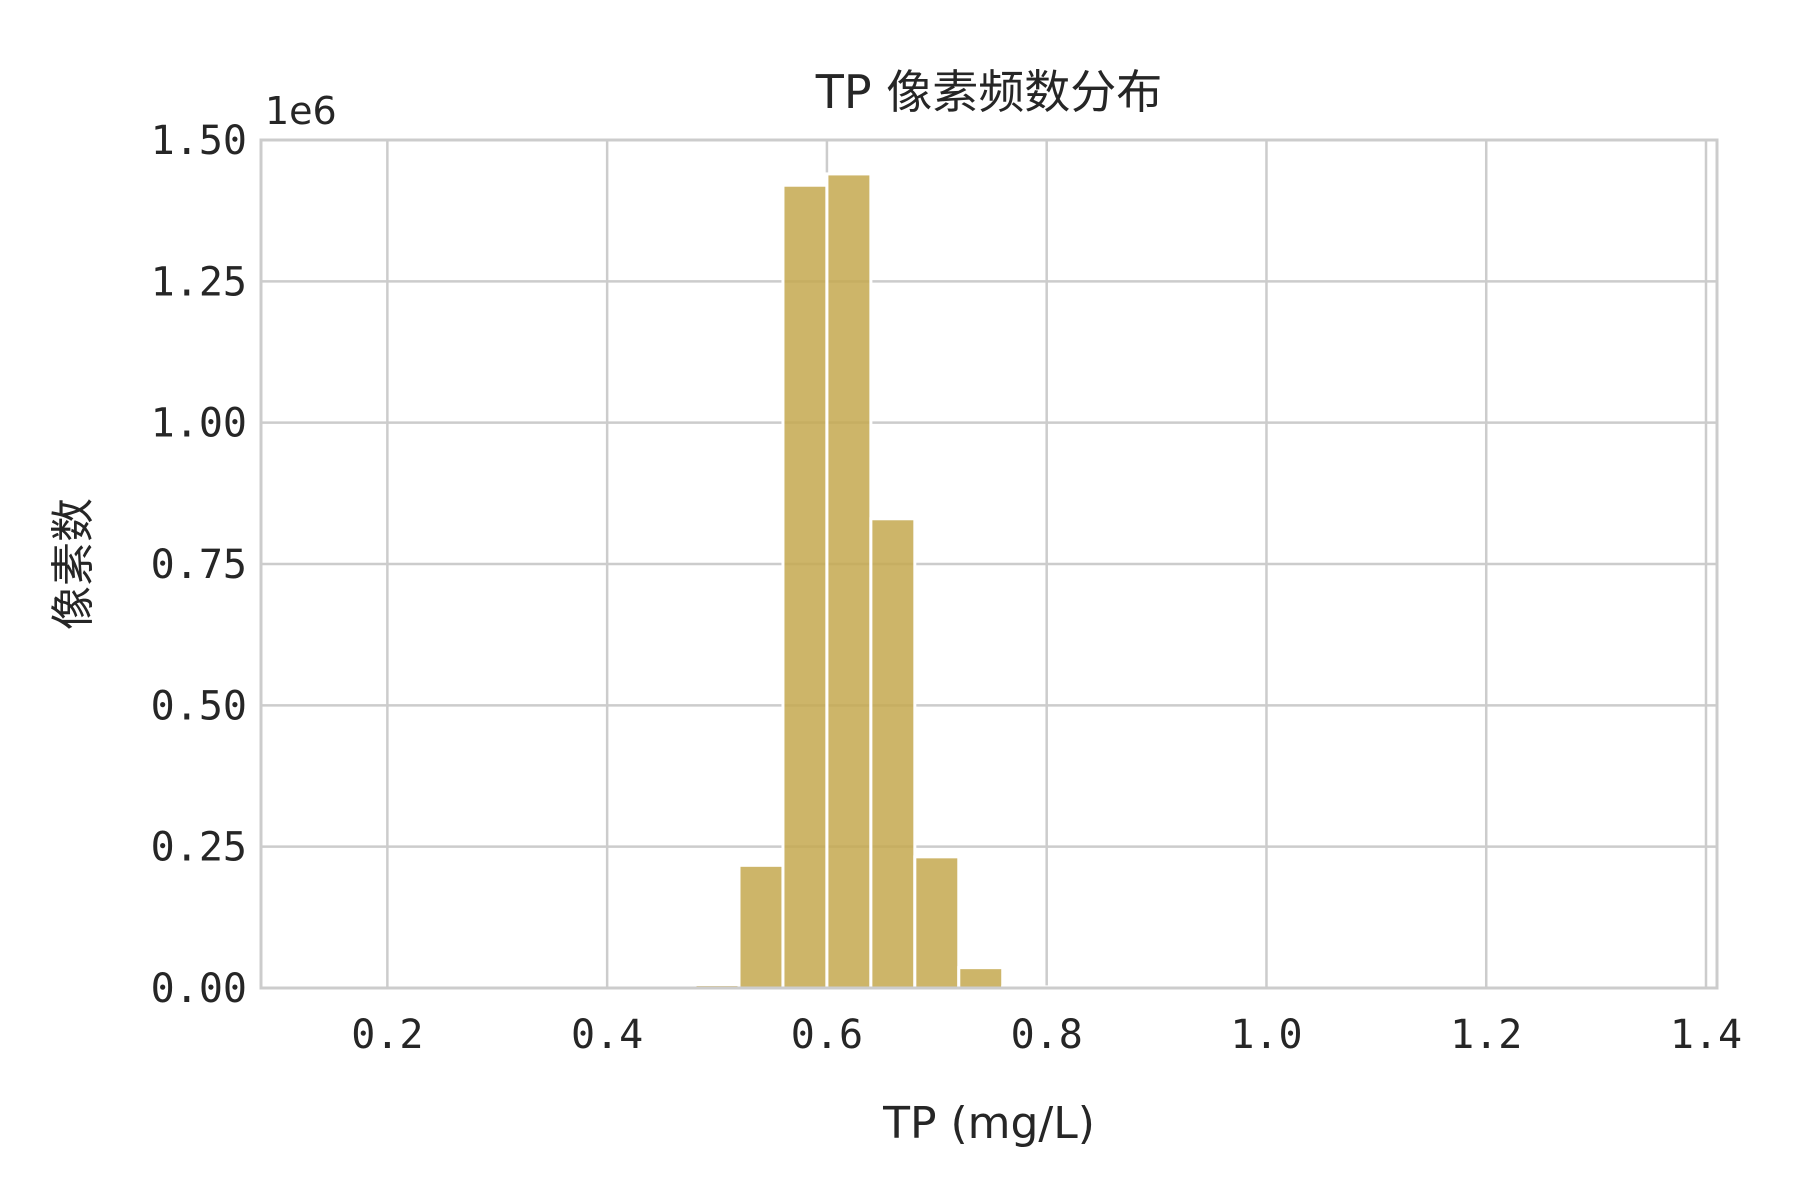 The height and width of the screenshot is (1200, 1800). I want to click on x-tick-label: 0.8, so click(1047, 1035).